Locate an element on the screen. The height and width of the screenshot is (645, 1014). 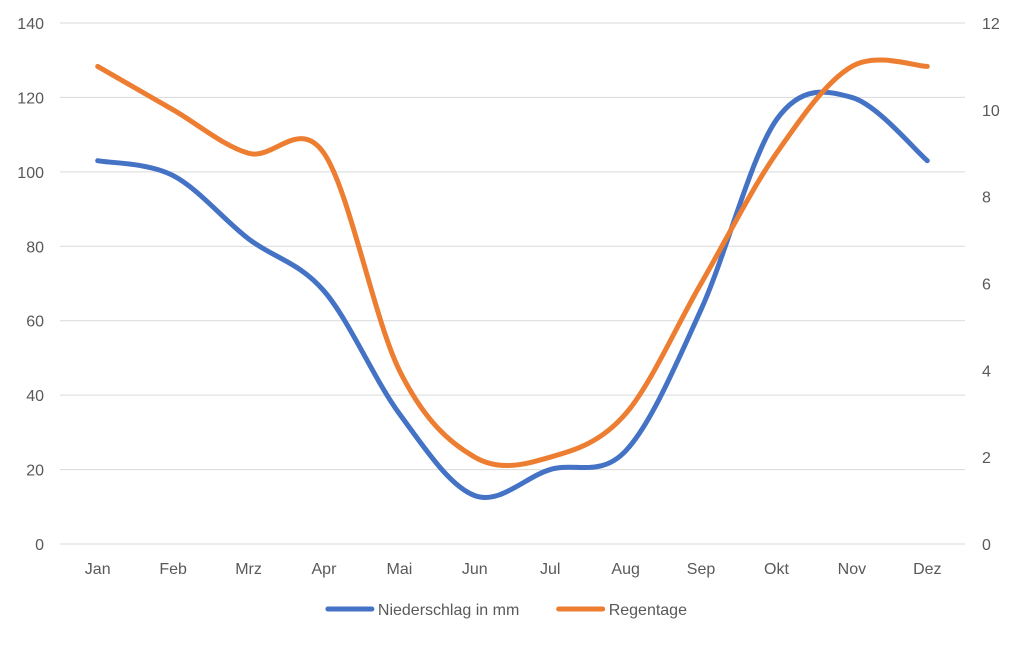
x-tick-label: Jun is located at coordinates (475, 569).